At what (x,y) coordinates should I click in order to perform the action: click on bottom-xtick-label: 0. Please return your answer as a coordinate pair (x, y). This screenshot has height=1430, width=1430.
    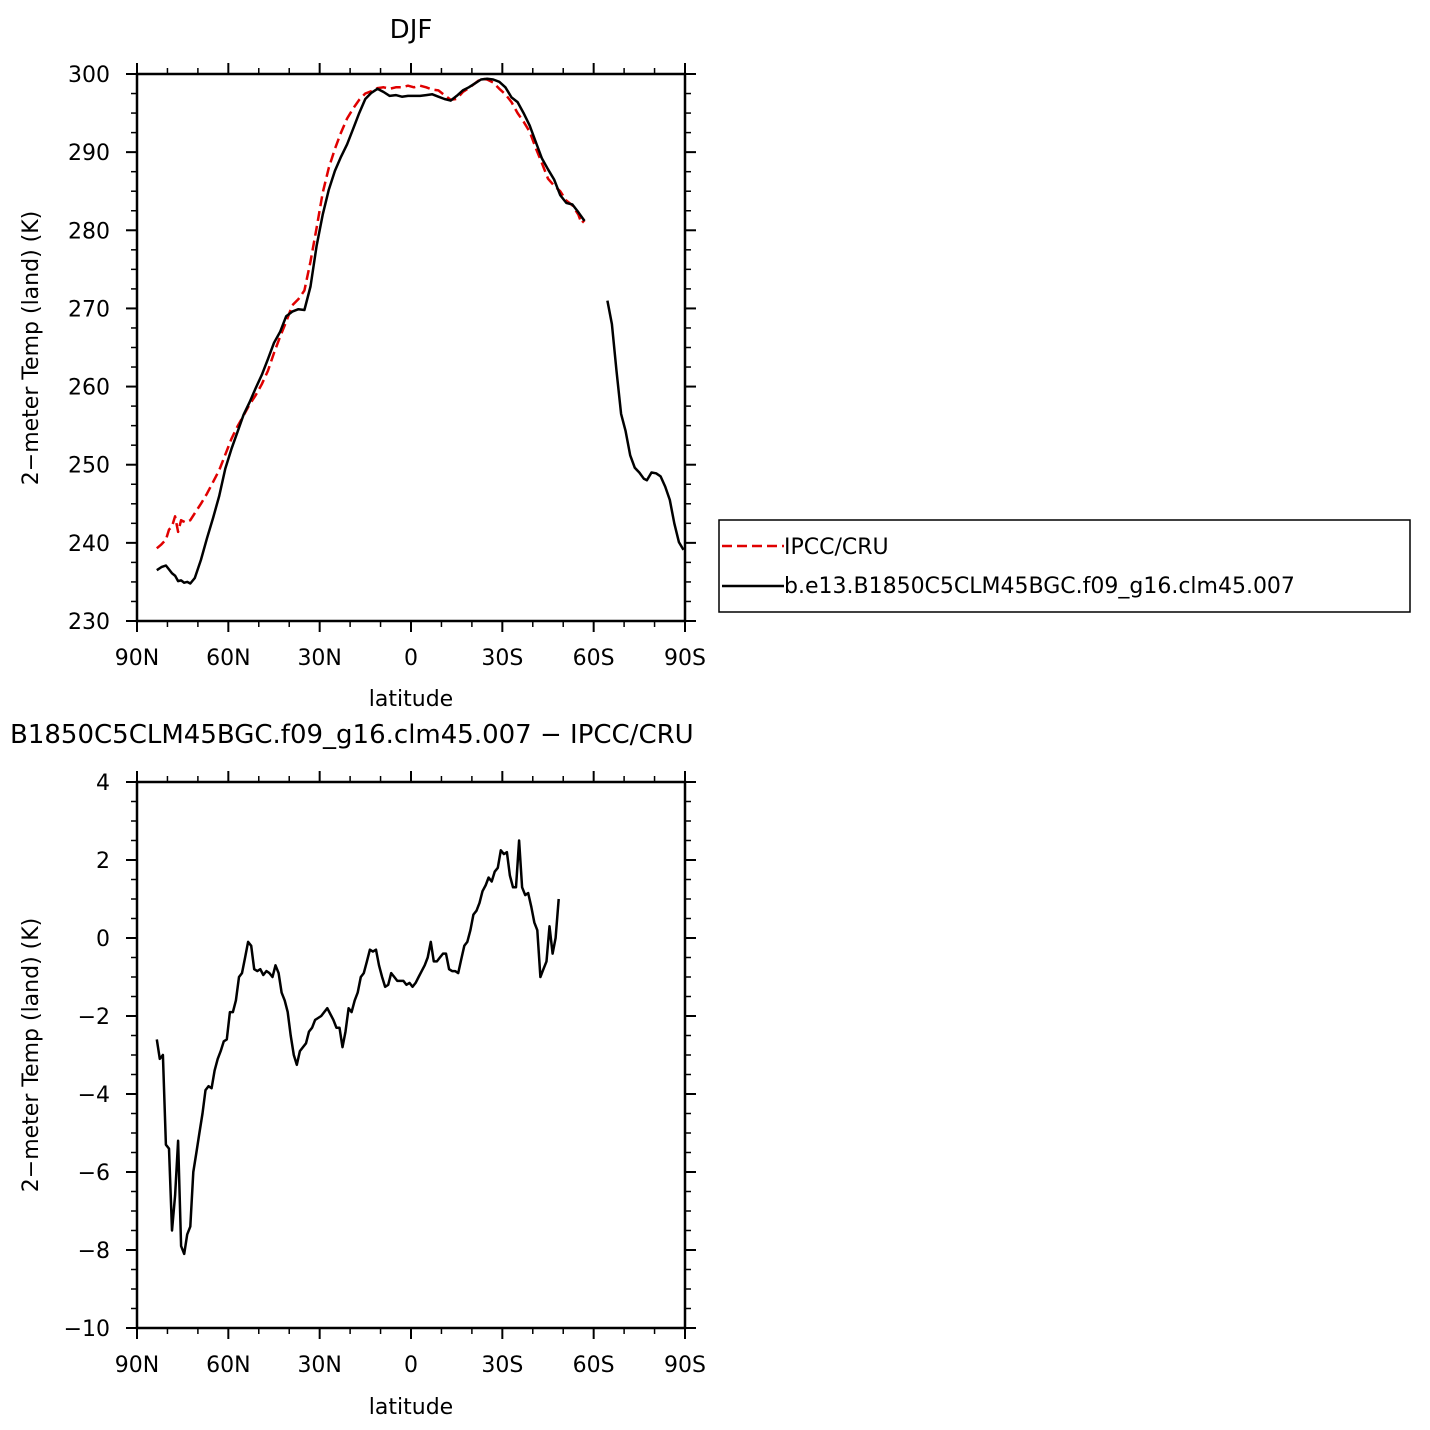
    Looking at the image, I should click on (411, 1365).